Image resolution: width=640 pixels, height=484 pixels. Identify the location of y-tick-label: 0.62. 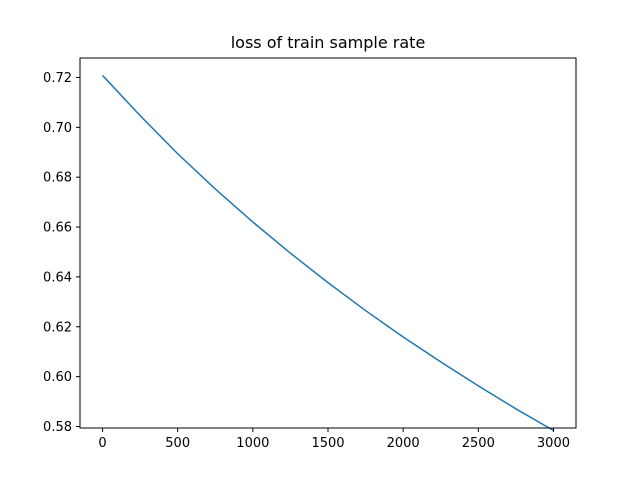
(57, 327).